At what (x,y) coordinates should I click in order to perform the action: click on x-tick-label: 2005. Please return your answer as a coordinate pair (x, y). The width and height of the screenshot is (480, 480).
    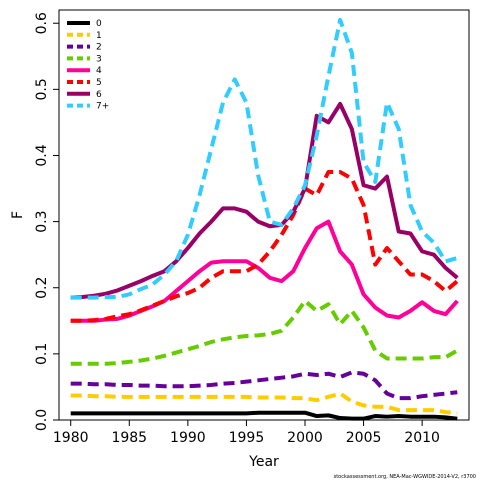
    Looking at the image, I should click on (364, 438).